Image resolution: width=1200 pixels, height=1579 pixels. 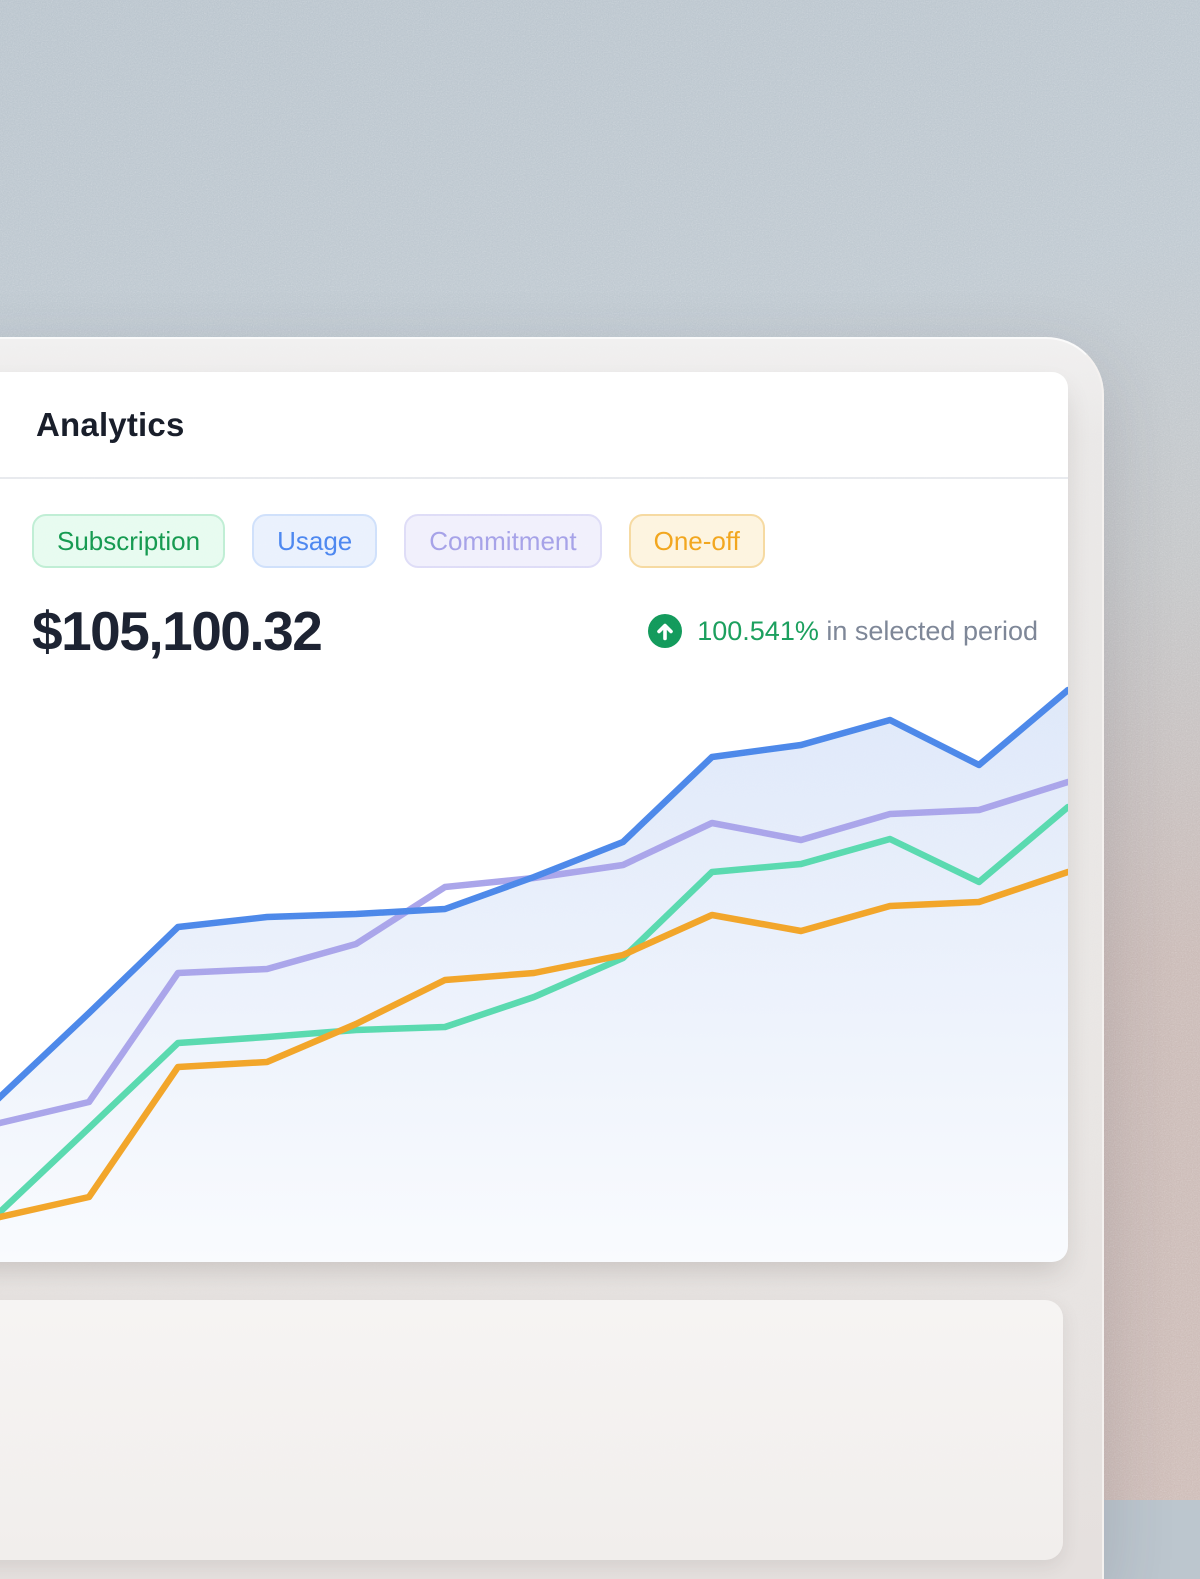 What do you see at coordinates (534, 425) in the screenshot?
I see `card-header: Analytics` at bounding box center [534, 425].